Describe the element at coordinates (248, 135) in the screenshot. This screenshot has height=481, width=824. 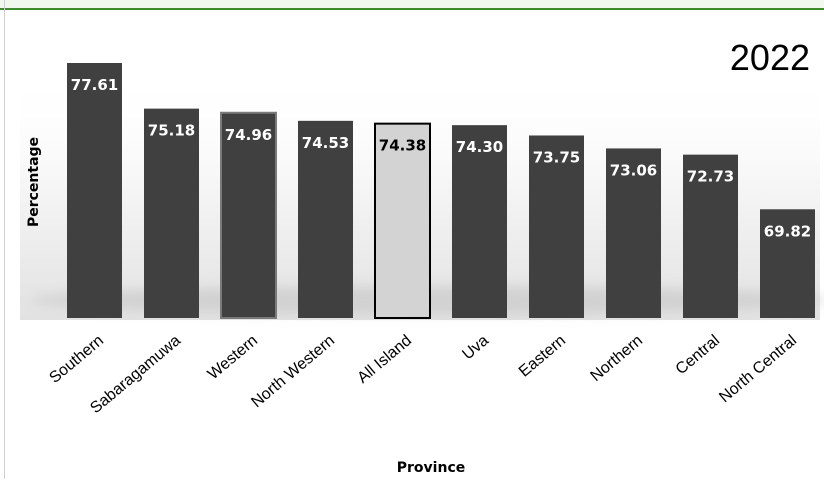
I see `value-label-western: 74.96` at that location.